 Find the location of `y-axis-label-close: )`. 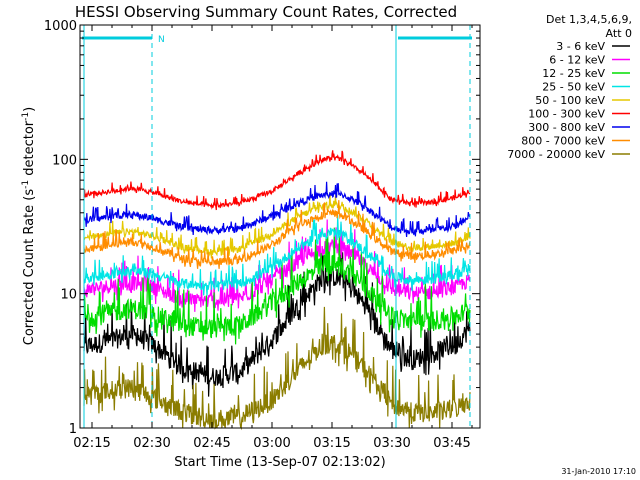

y-axis-label-close: ) is located at coordinates (29, 109).